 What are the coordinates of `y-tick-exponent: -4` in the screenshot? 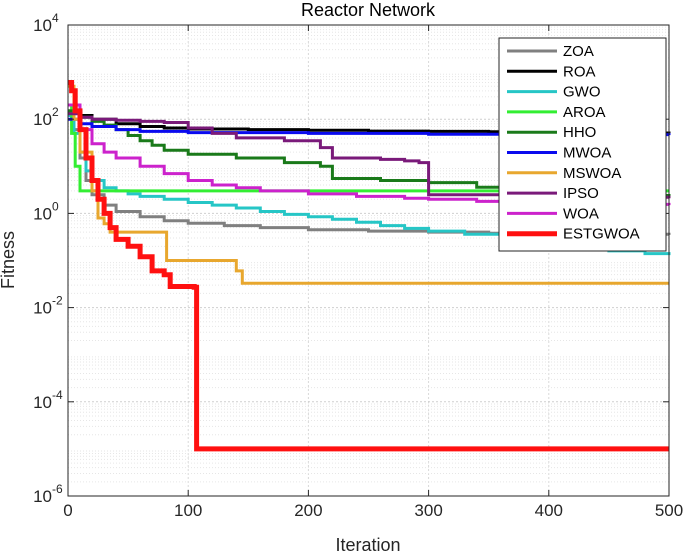 It's located at (57, 395).